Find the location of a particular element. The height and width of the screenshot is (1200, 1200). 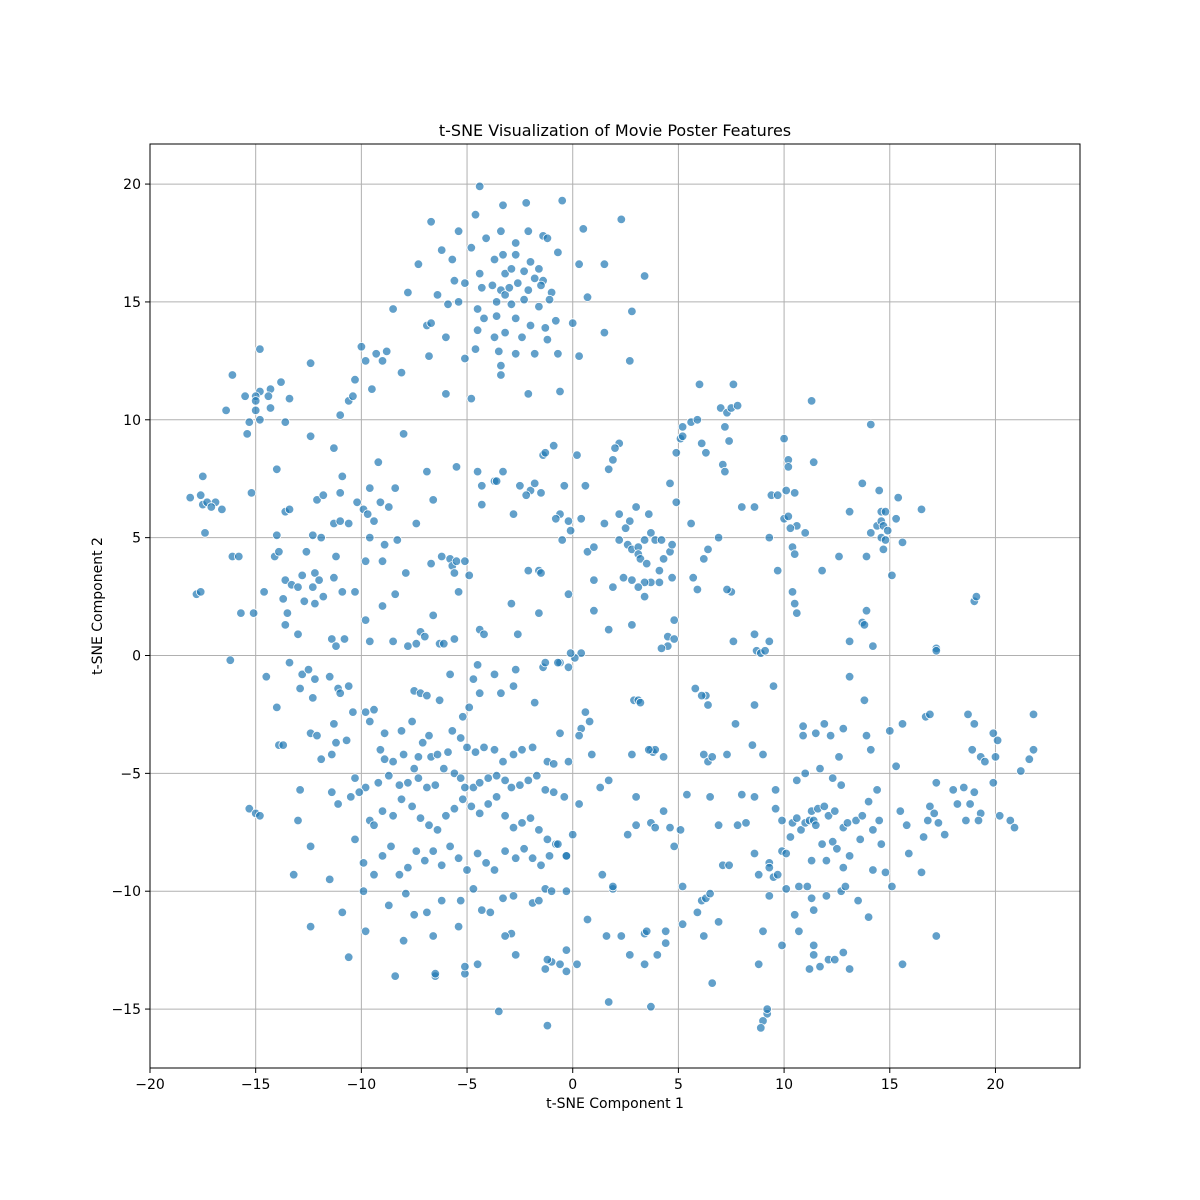

y-tick-label: 10 is located at coordinates (132, 421).